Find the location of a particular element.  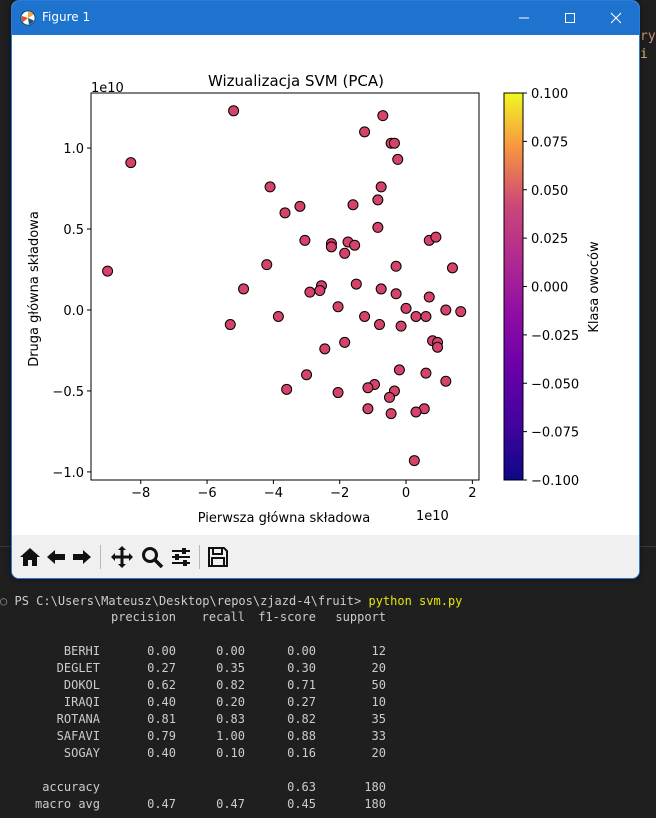

y-tick-label: −1.0 is located at coordinates (68, 473).